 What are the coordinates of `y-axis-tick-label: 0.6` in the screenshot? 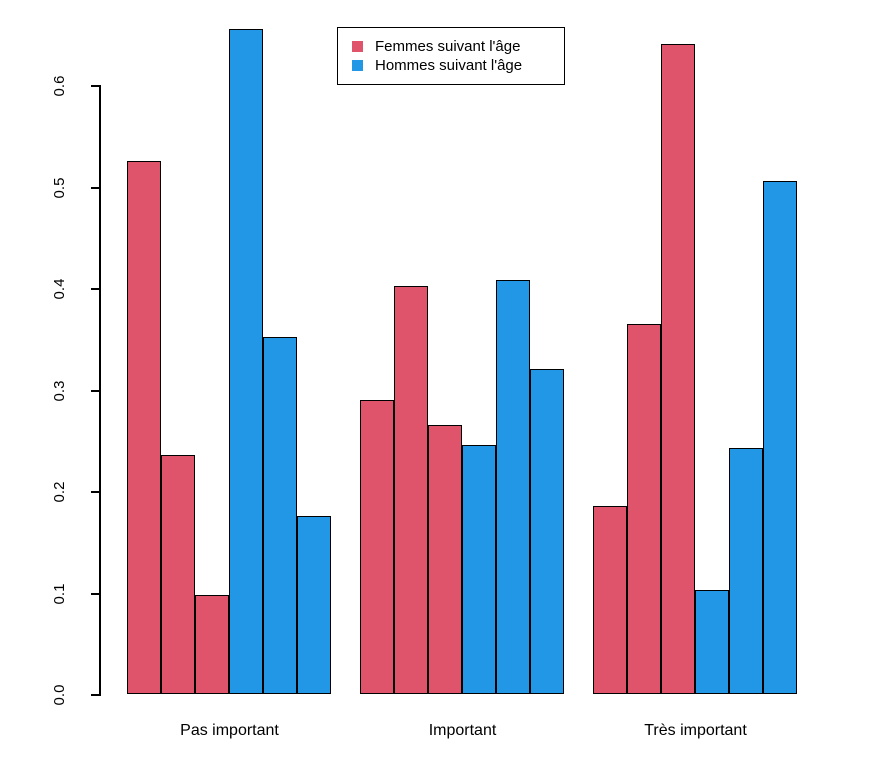 It's located at (59, 86).